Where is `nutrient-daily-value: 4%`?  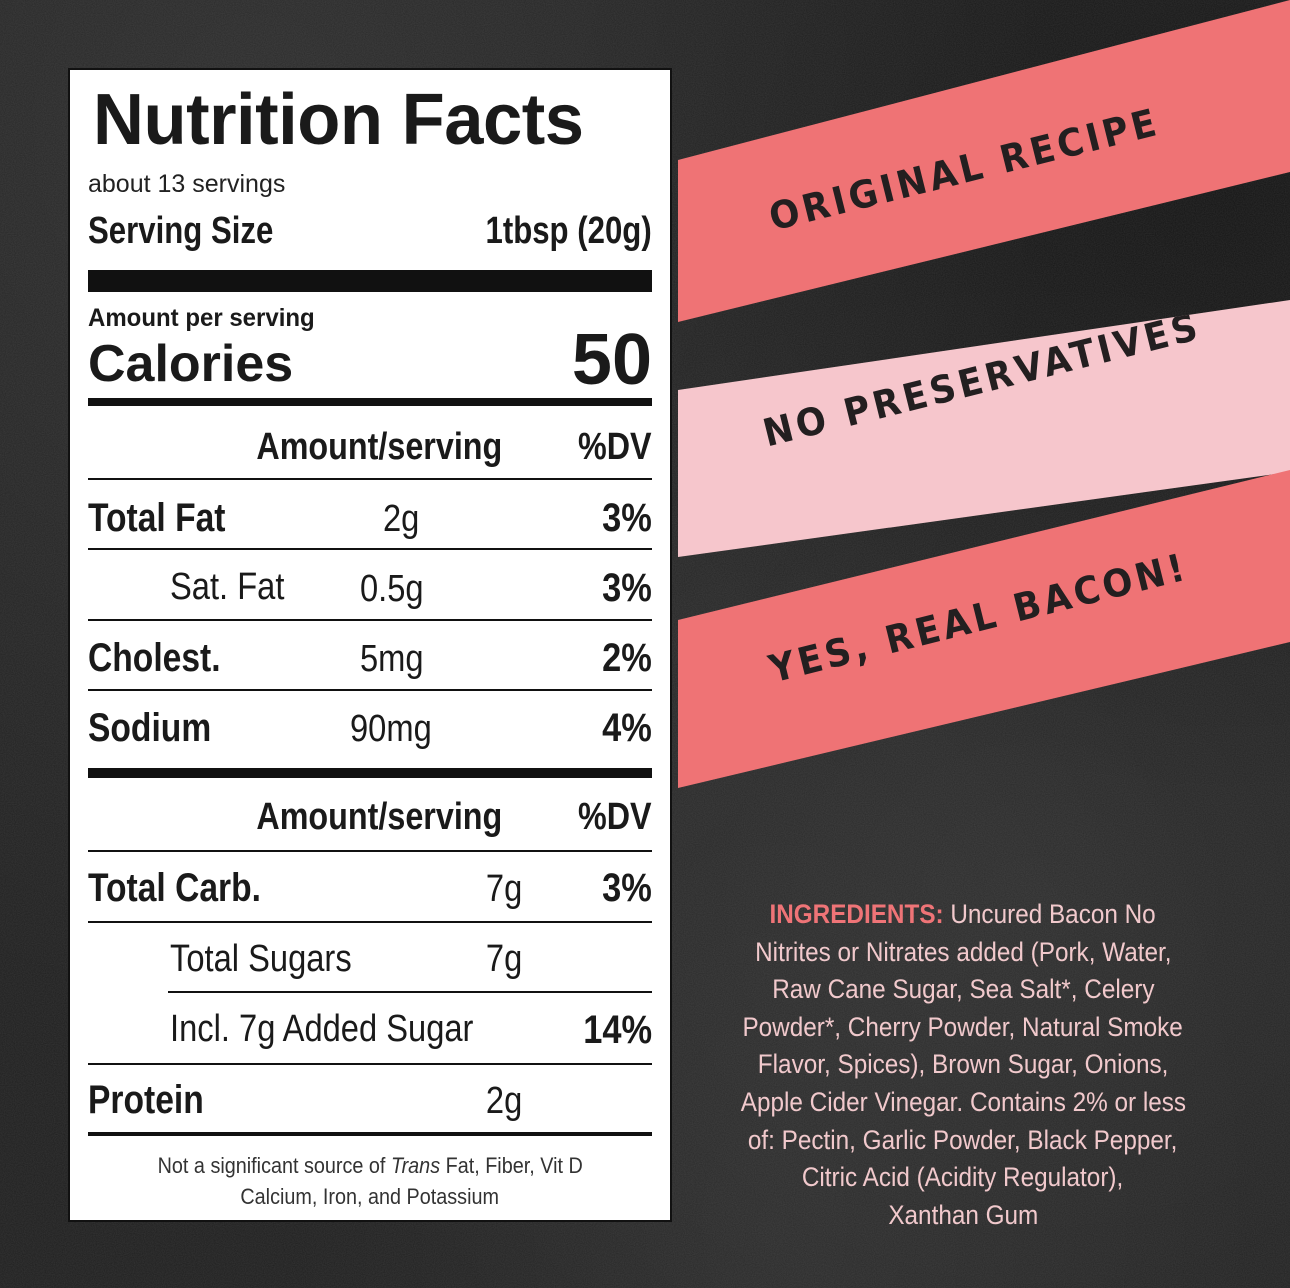 nutrient-daily-value: 4% is located at coordinates (627, 728).